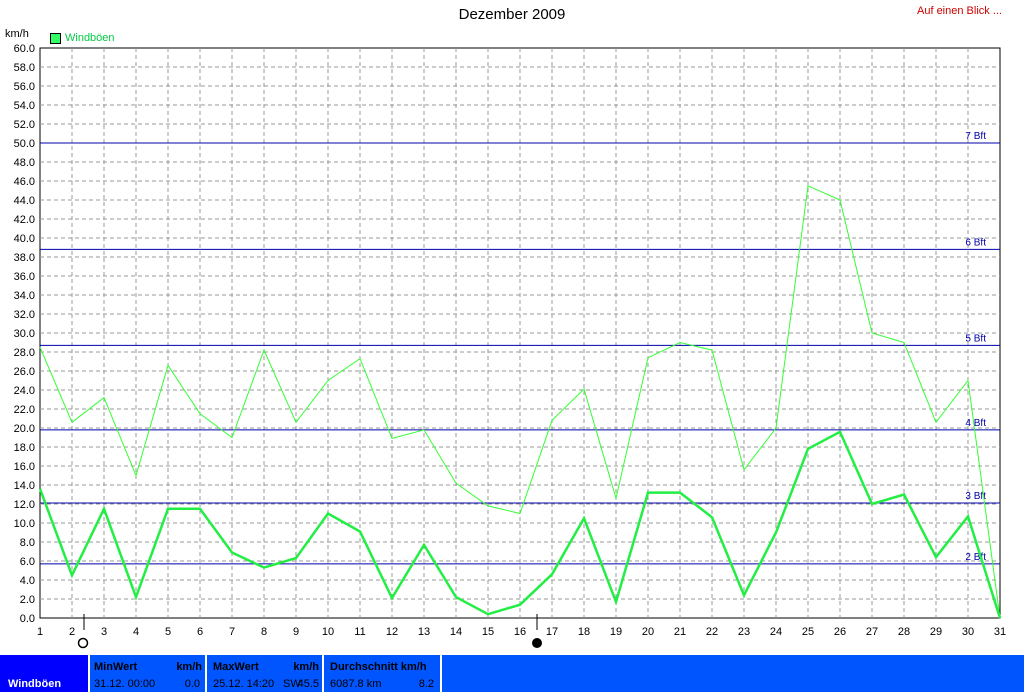 This screenshot has height=692, width=1024. Describe the element at coordinates (24, 277) in the screenshot. I see `y-tick-label: 36.0` at that location.